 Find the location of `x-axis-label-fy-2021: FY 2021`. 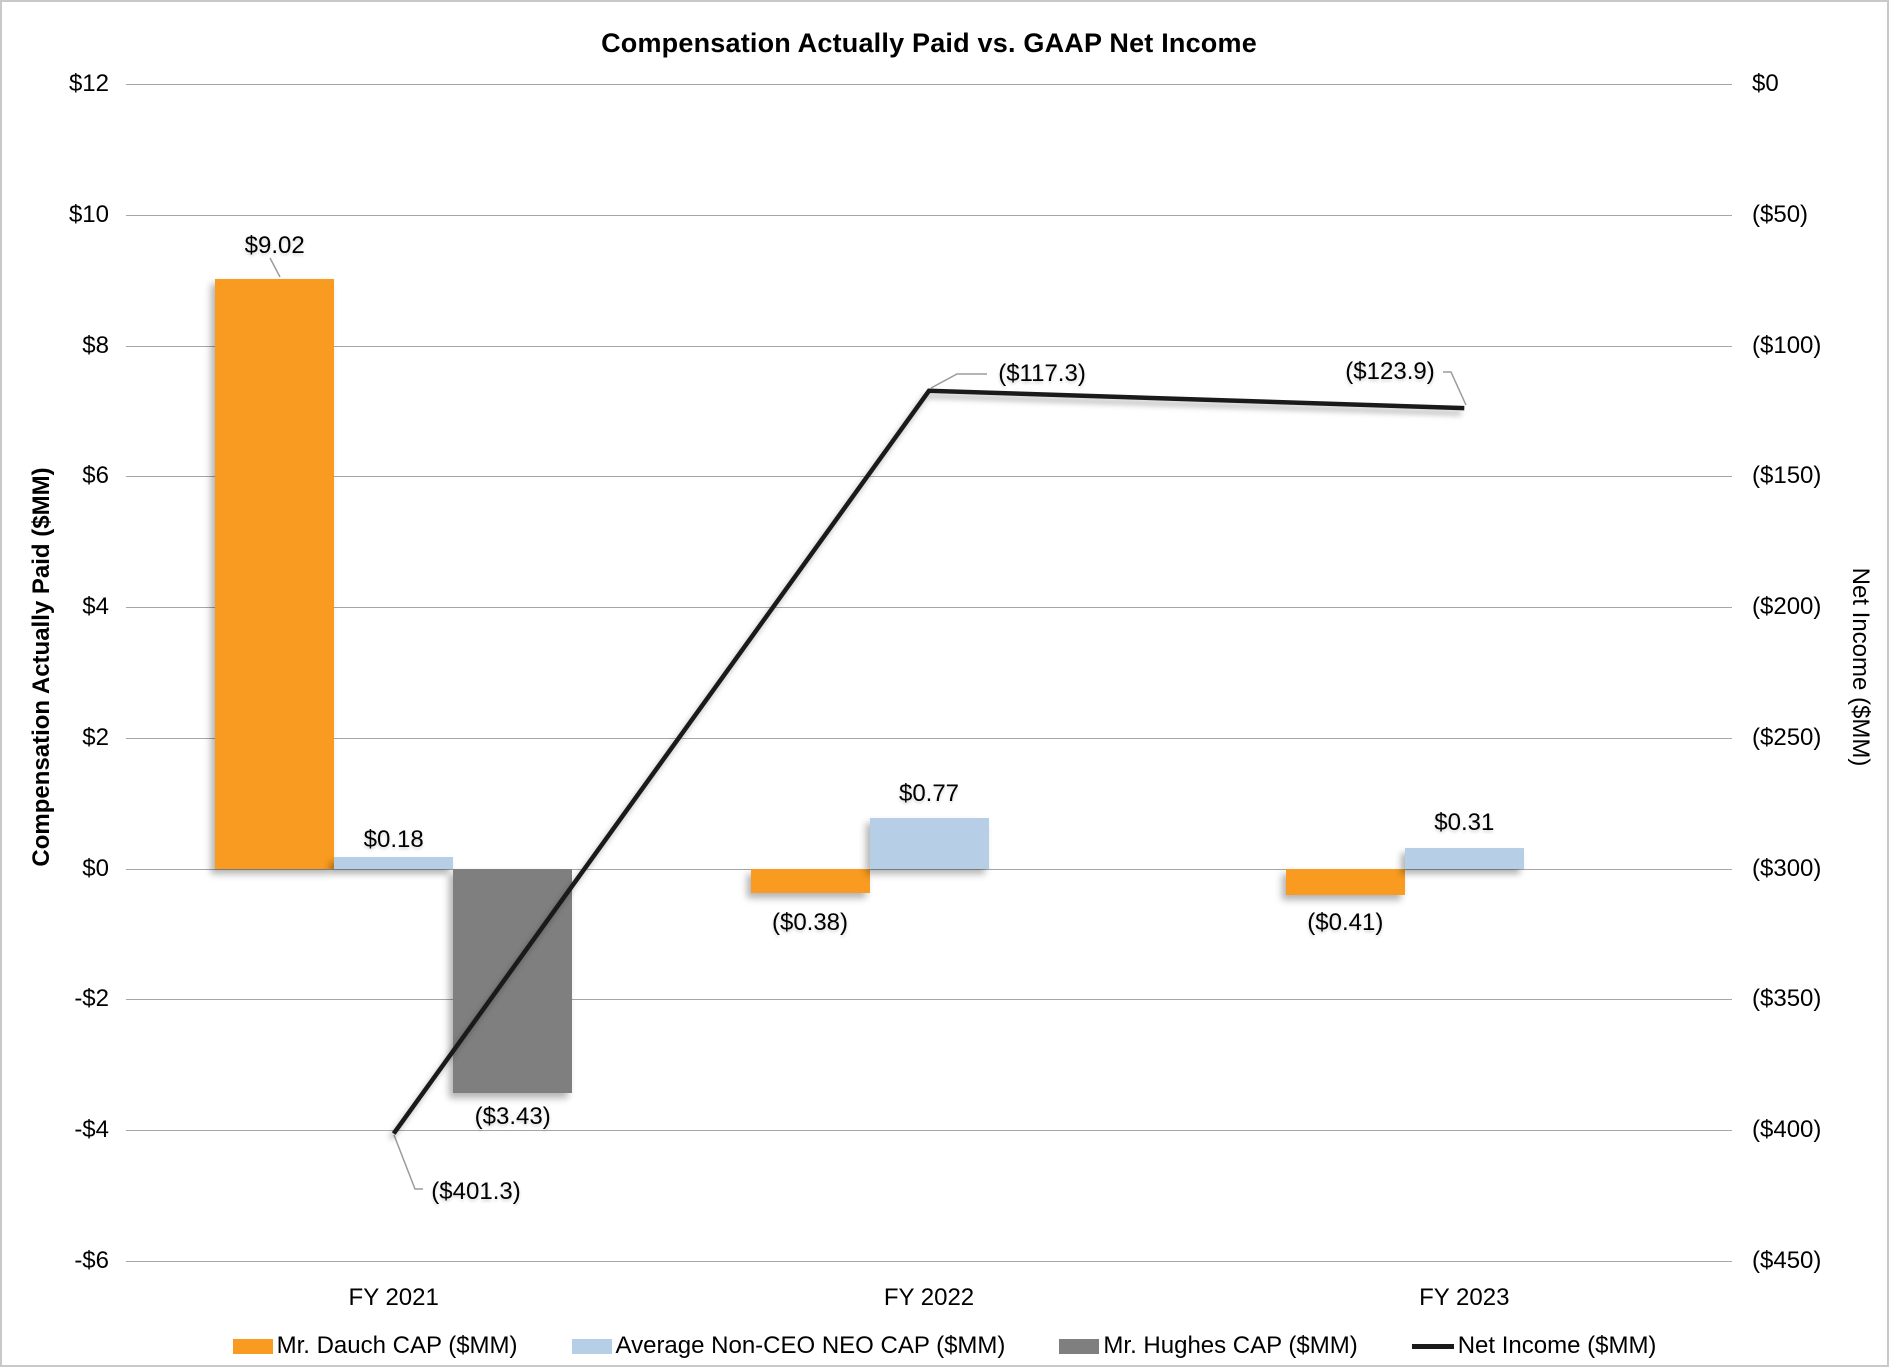

x-axis-label-fy-2021: FY 2021 is located at coordinates (393, 1297).